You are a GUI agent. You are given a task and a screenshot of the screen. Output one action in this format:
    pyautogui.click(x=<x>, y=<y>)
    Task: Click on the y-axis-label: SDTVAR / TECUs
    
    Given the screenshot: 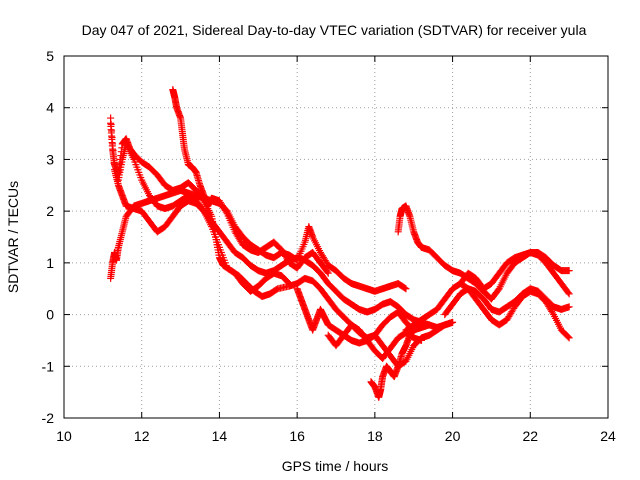 What is the action you would take?
    pyautogui.click(x=13, y=237)
    